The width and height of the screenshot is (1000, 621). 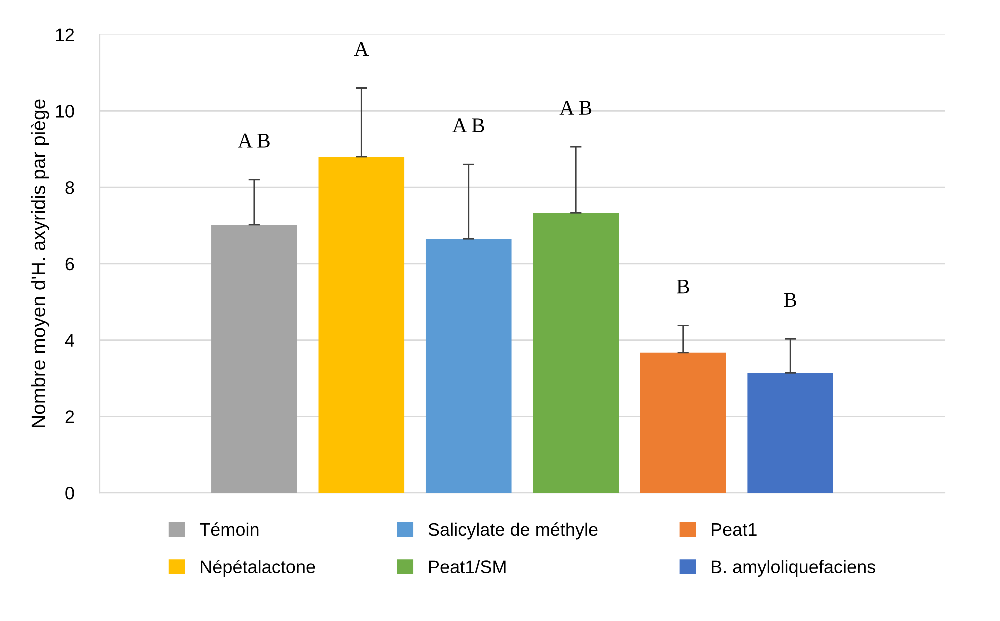 What do you see at coordinates (794, 569) in the screenshot?
I see `legend-label: B. amyloliquefaciens` at bounding box center [794, 569].